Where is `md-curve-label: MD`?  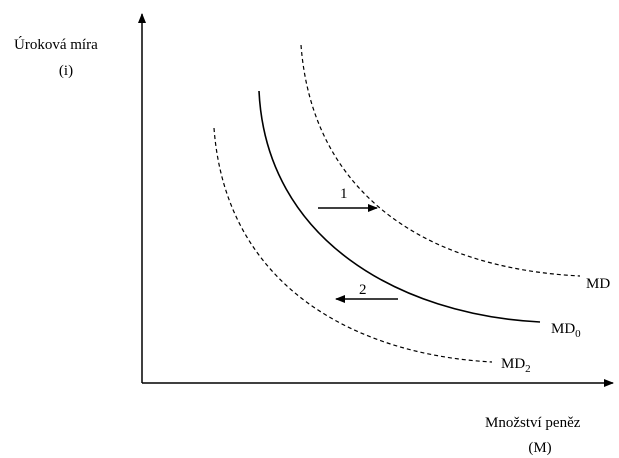 md-curve-label: MD is located at coordinates (598, 284).